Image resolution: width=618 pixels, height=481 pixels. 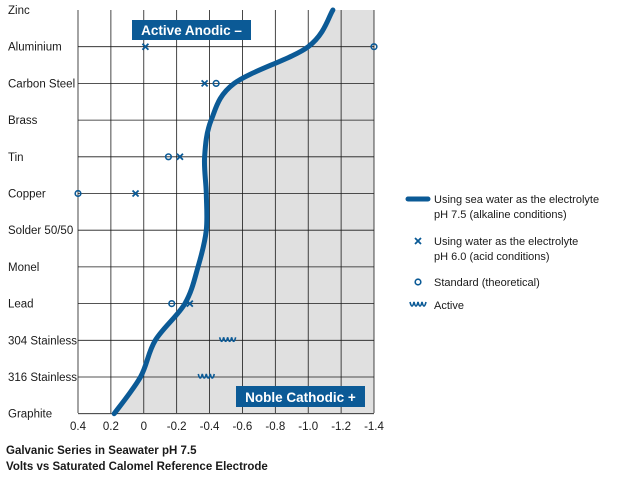 I want to click on legend-label: Active, so click(x=449, y=306).